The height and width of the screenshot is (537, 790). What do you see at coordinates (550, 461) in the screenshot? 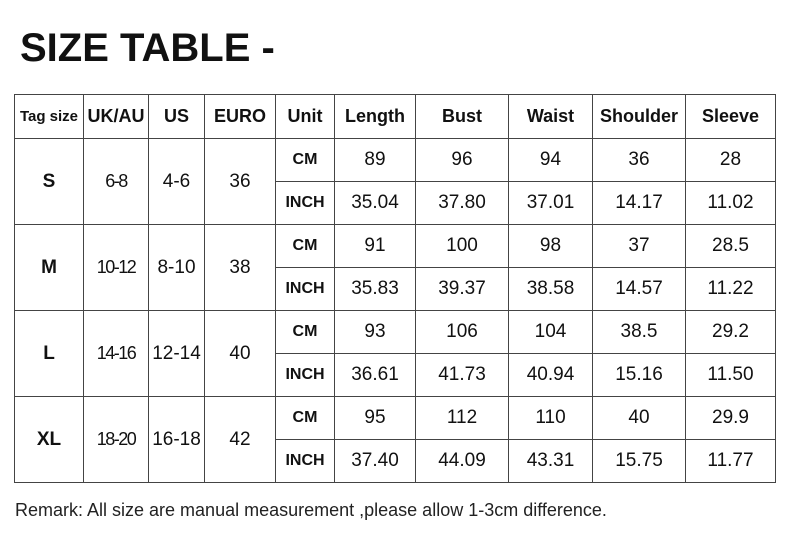
I see `measurement-cell: 43.31` at bounding box center [550, 461].